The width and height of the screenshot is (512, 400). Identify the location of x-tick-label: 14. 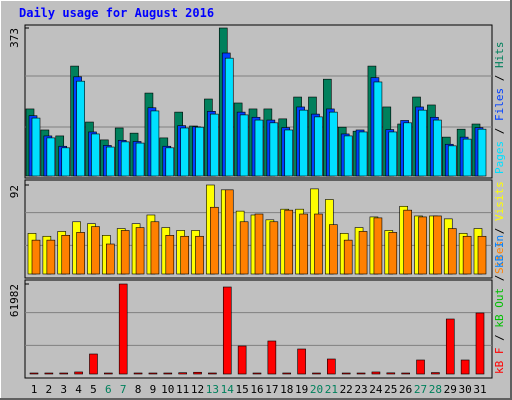
(228, 389).